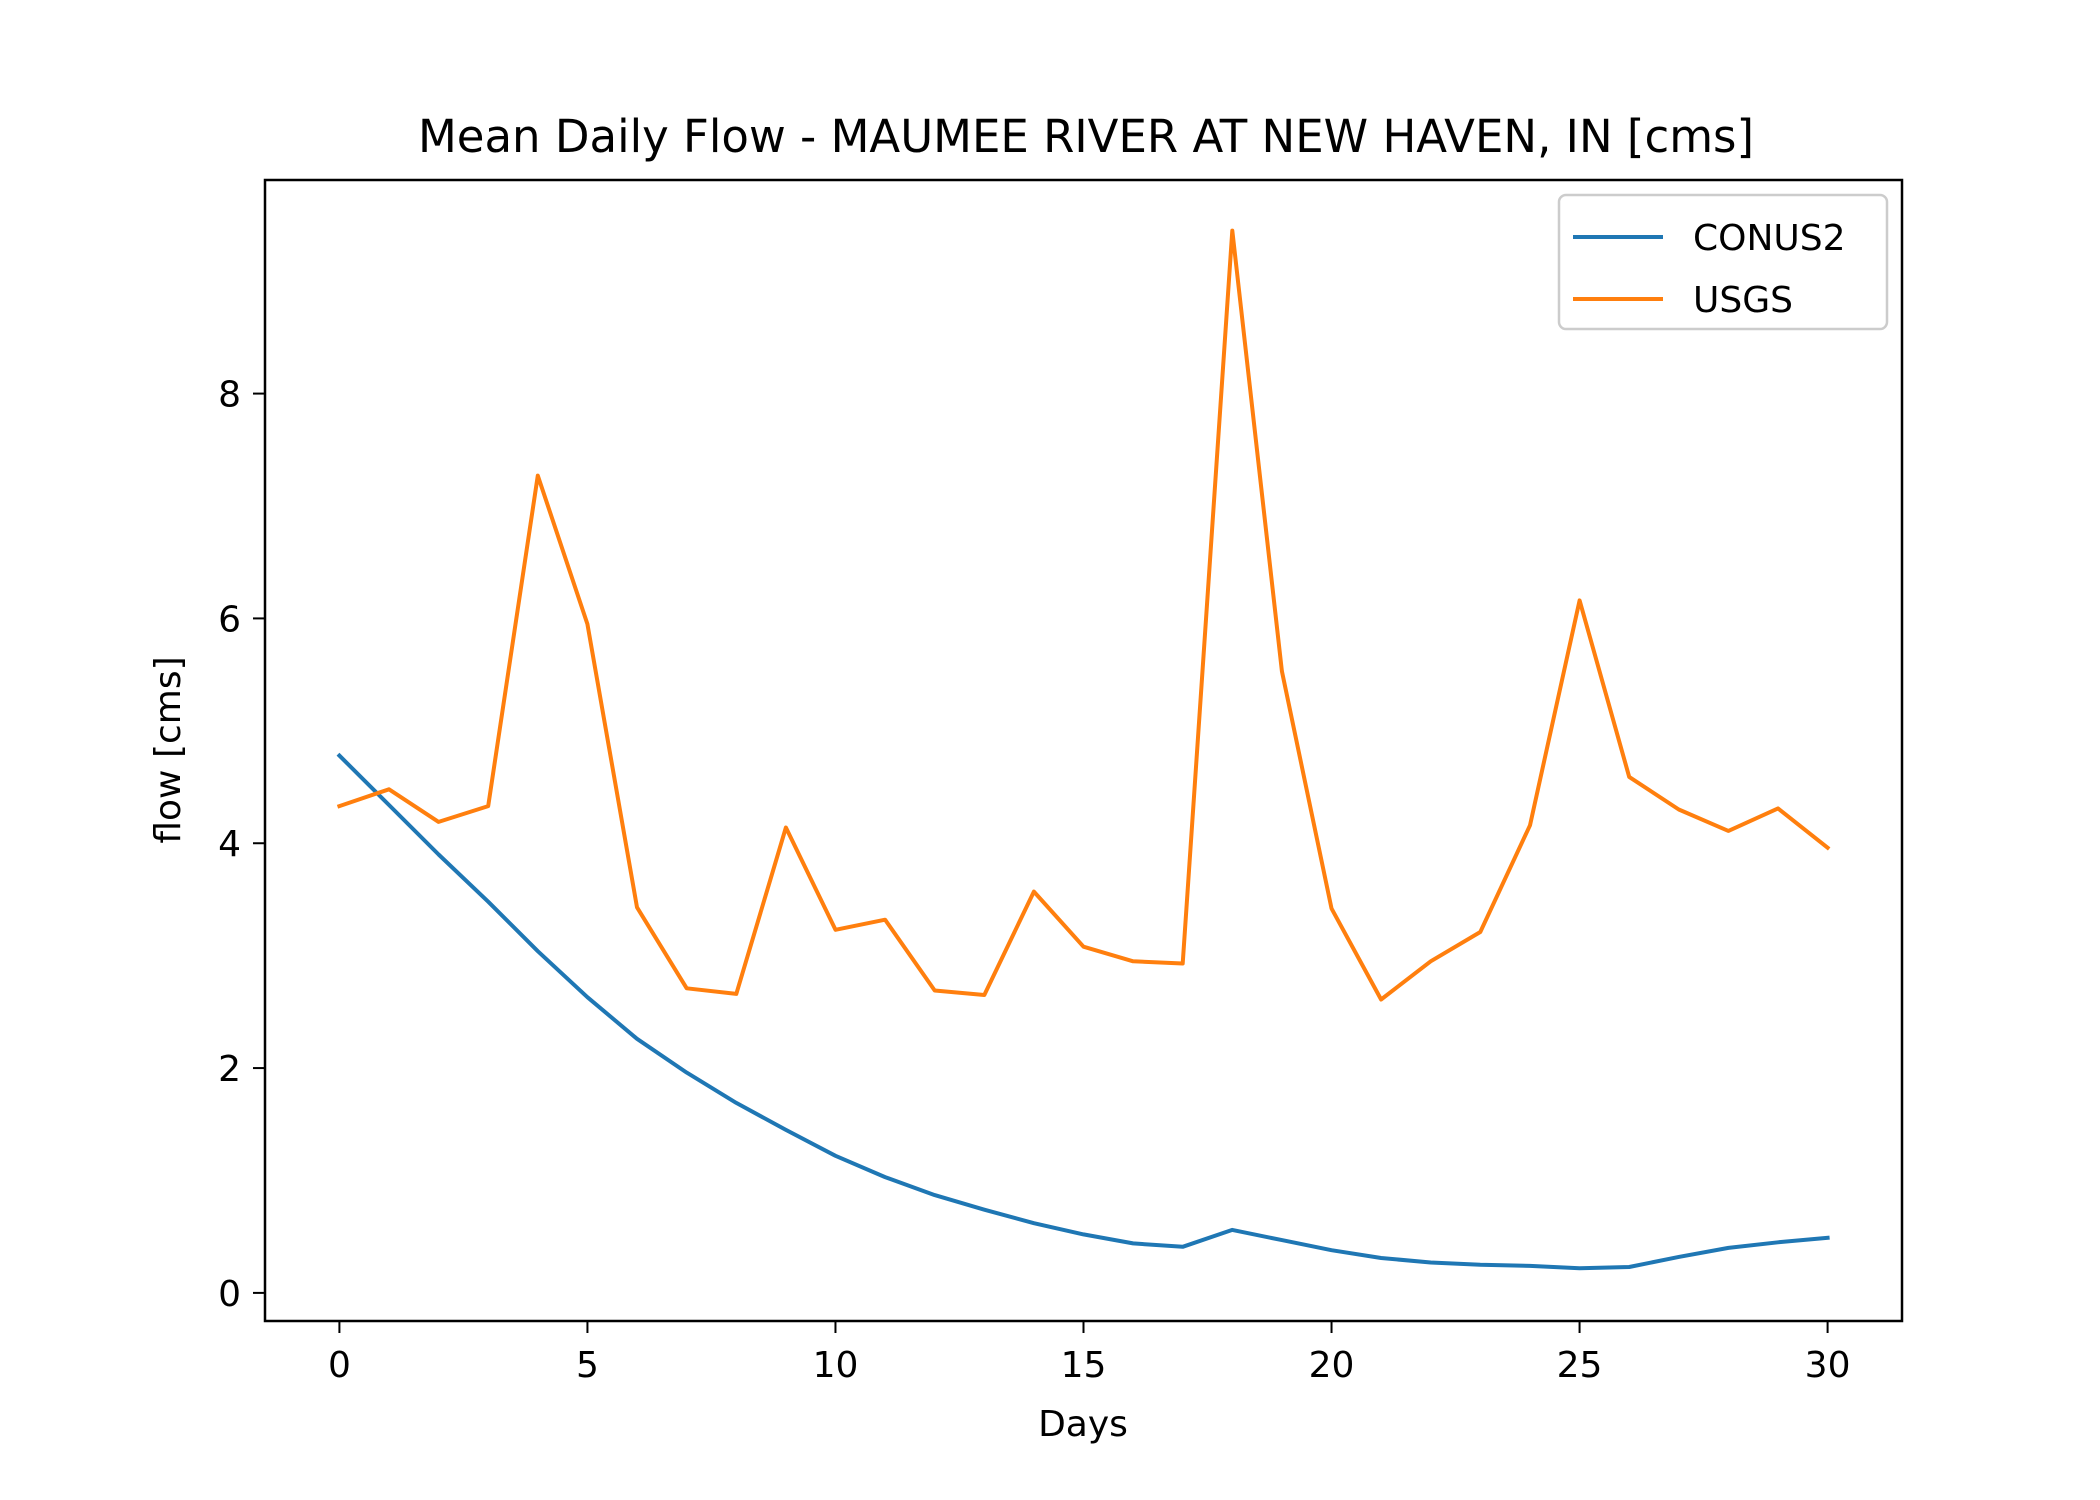 The width and height of the screenshot is (2100, 1500). Describe the element at coordinates (1084, 1365) in the screenshot. I see `x-tick-label: 15` at that location.